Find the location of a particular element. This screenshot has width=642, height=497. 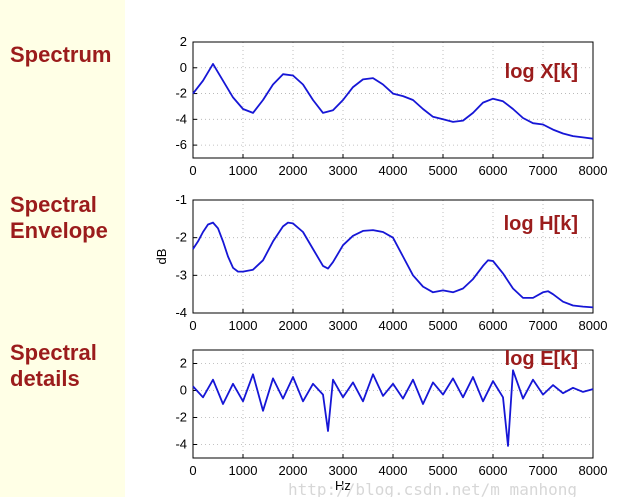

spectrum-x-tick-label: 4000 is located at coordinates (393, 170).